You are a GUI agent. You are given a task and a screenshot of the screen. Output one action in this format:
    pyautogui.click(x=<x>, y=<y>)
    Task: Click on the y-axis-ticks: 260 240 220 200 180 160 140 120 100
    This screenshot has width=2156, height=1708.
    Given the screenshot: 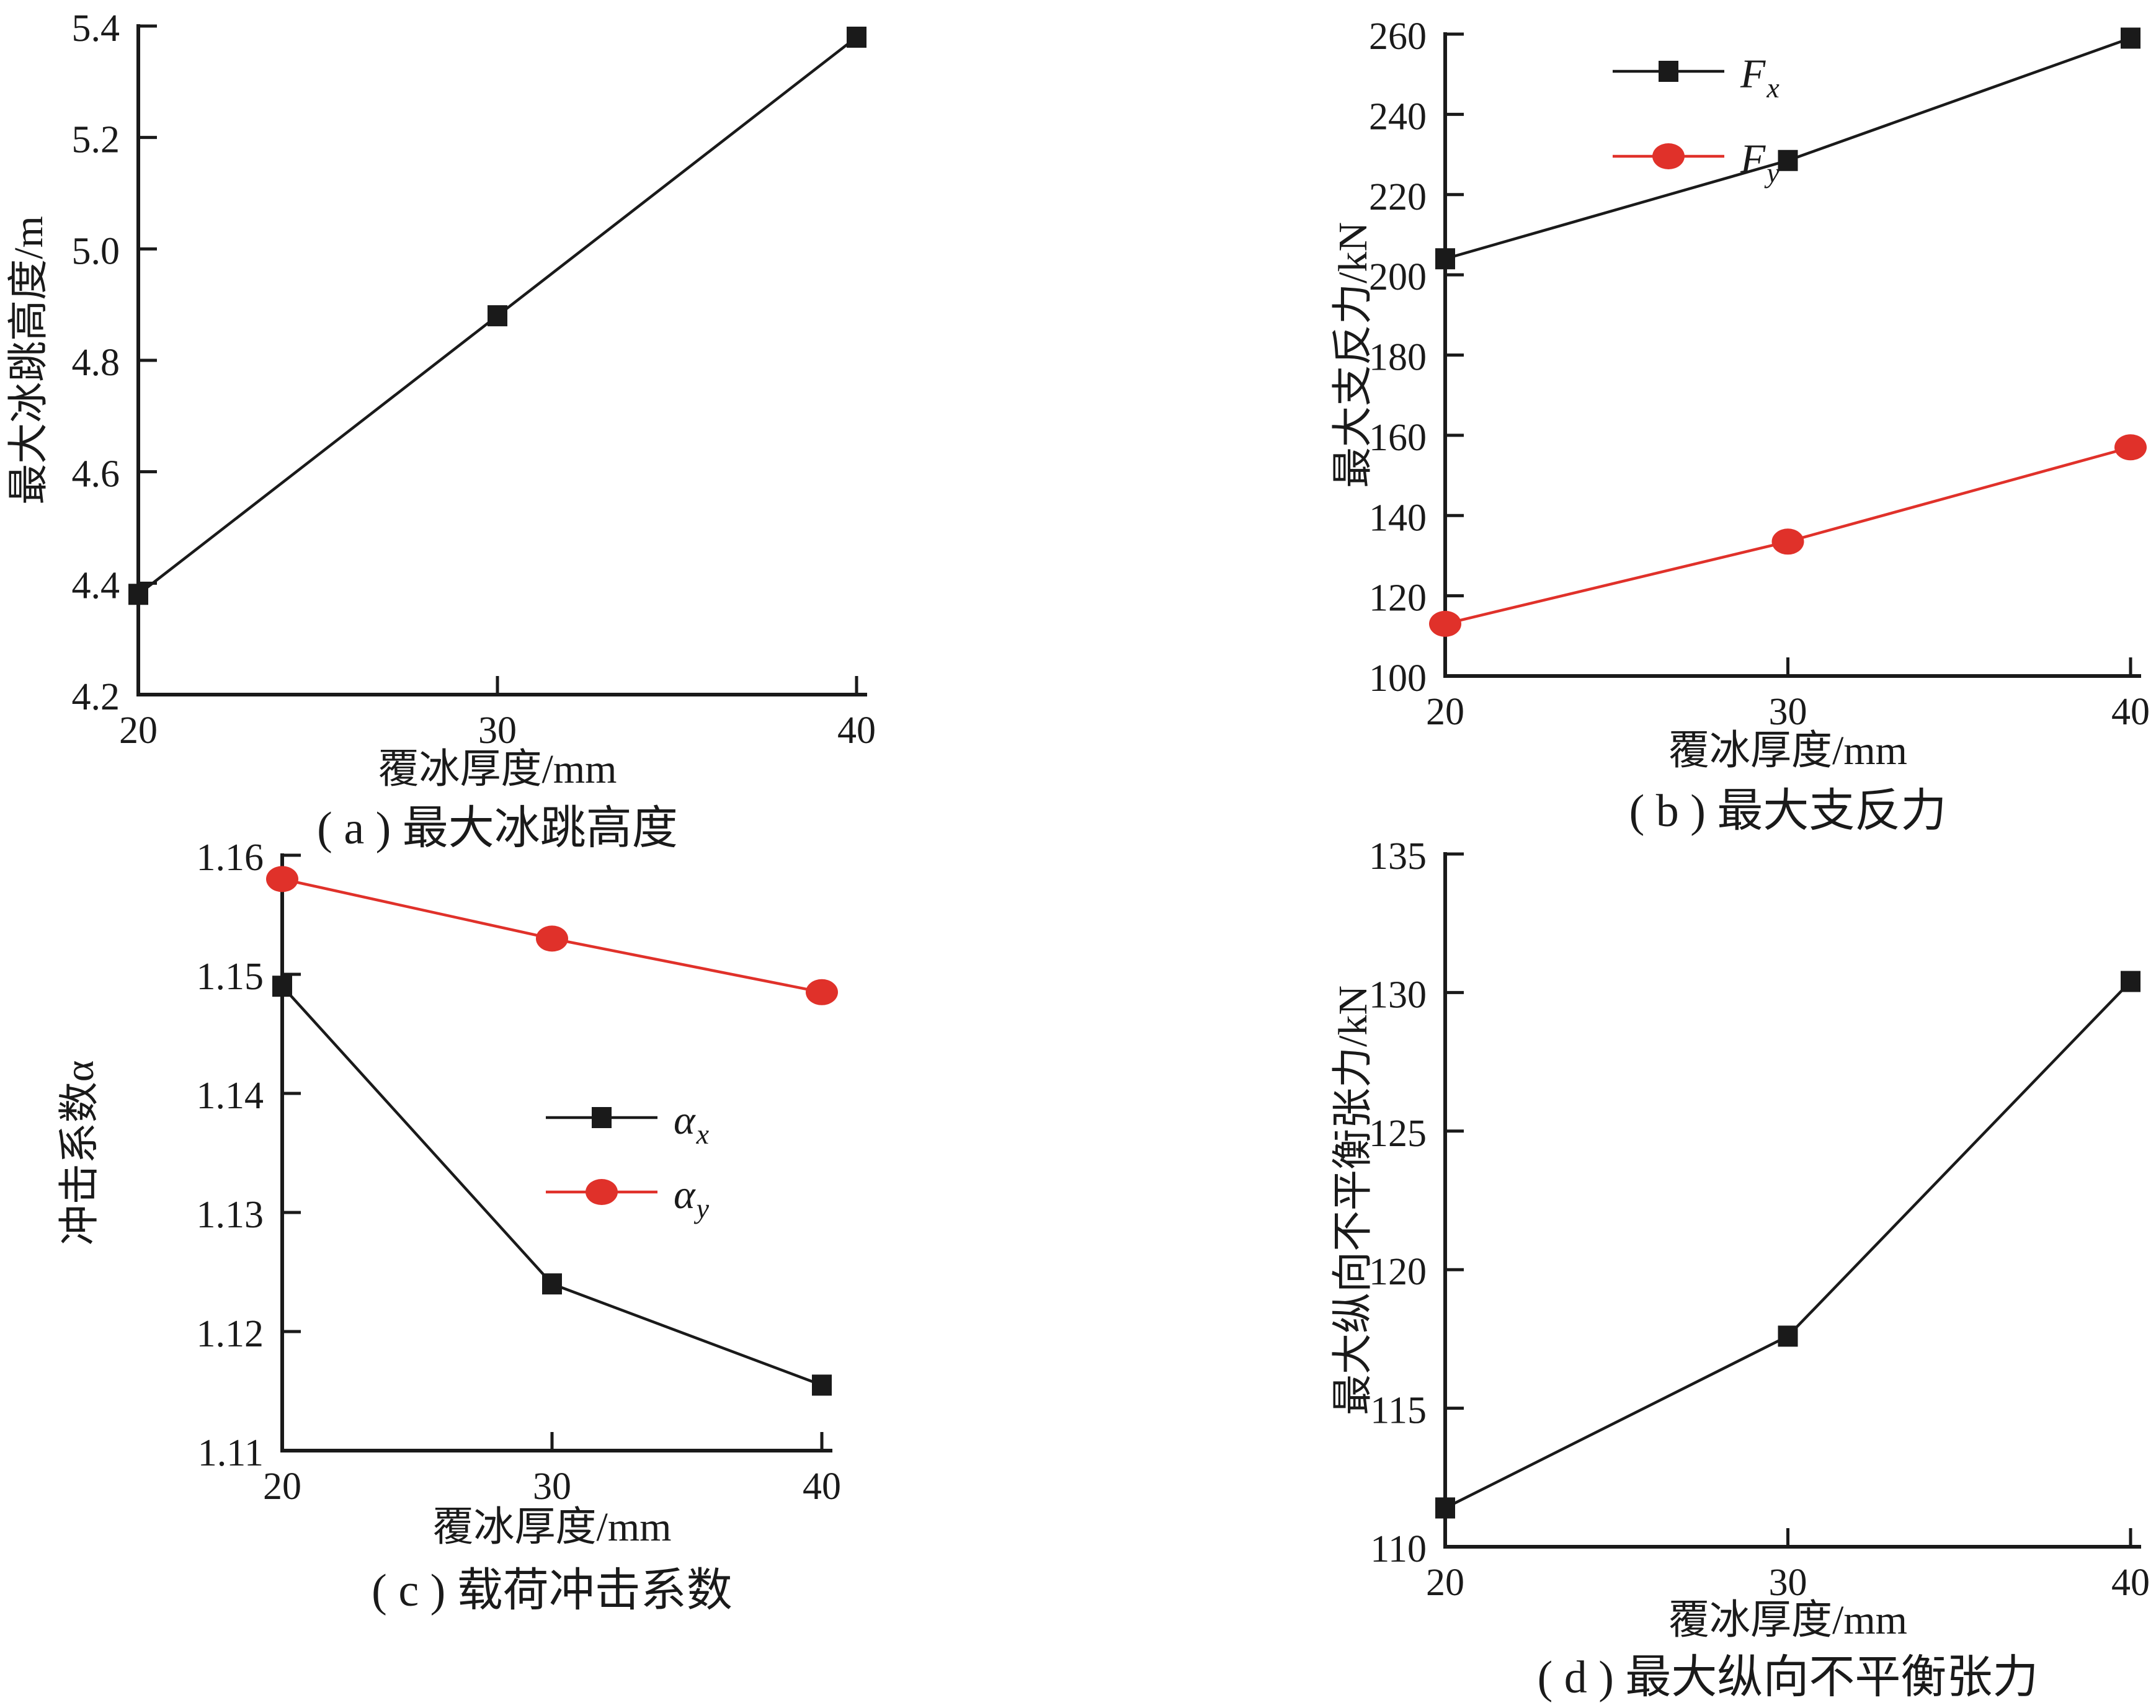 What is the action you would take?
    pyautogui.click(x=1416, y=358)
    